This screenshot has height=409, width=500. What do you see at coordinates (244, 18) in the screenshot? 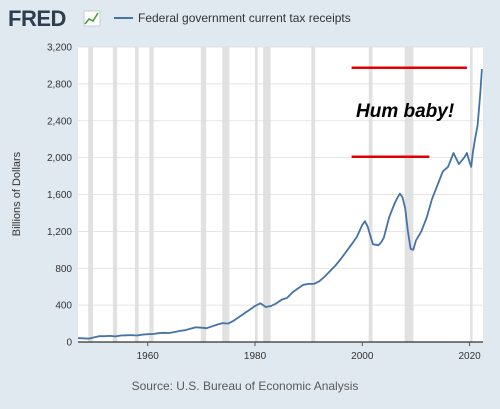
I see `legend-label: Federal government current tax receipts` at bounding box center [244, 18].